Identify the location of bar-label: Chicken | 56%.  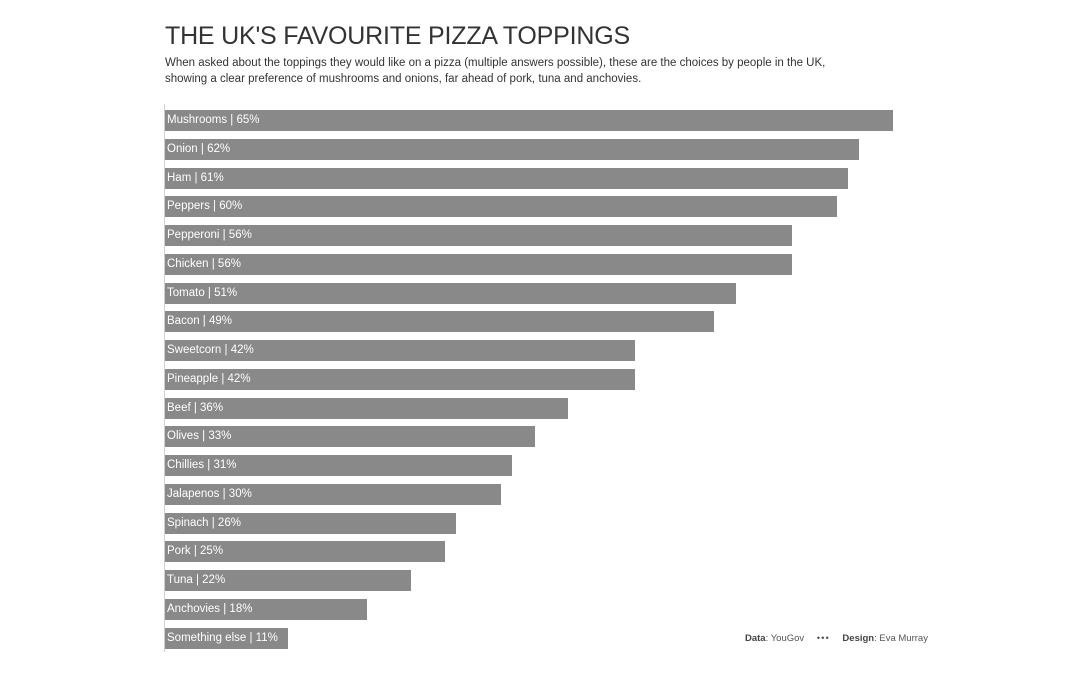
(204, 263).